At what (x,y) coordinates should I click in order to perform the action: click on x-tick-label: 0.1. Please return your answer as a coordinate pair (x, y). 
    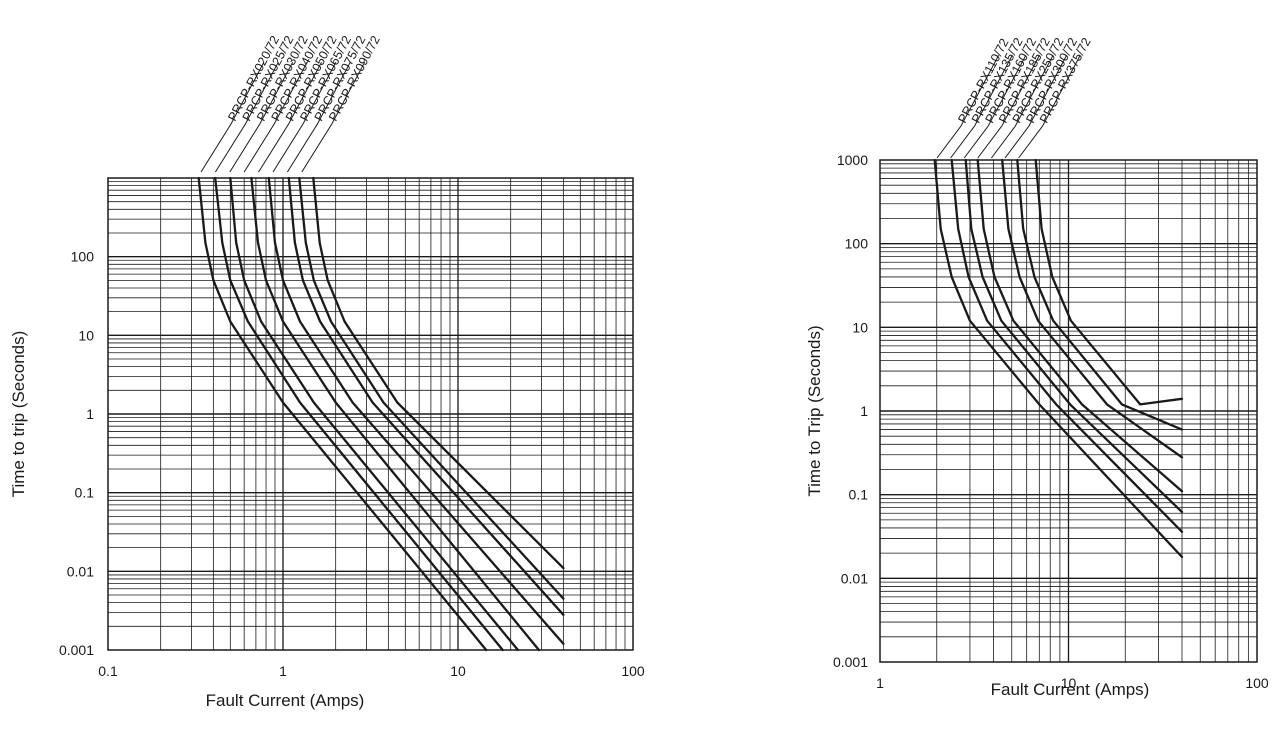
    Looking at the image, I should click on (108, 671).